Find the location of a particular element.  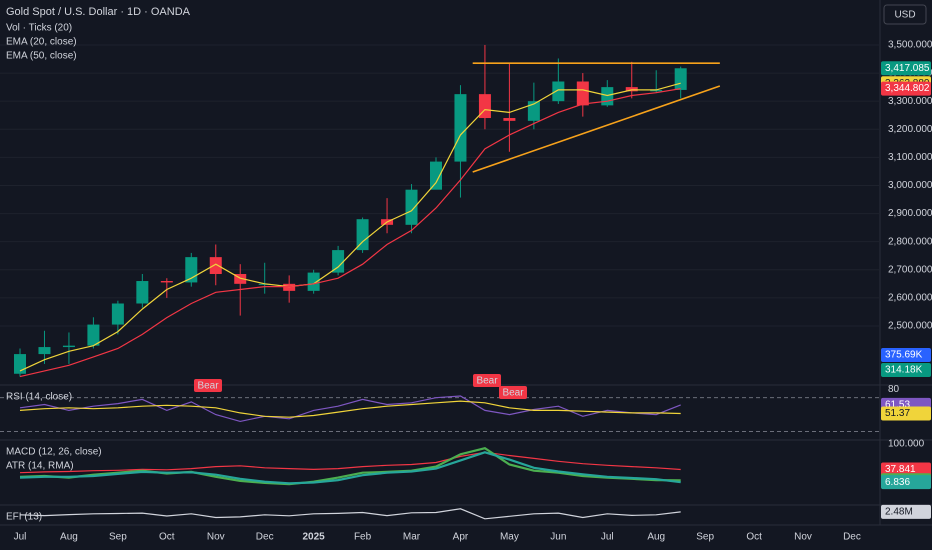

y-tick-label: 3,200.000 is located at coordinates (910, 129).